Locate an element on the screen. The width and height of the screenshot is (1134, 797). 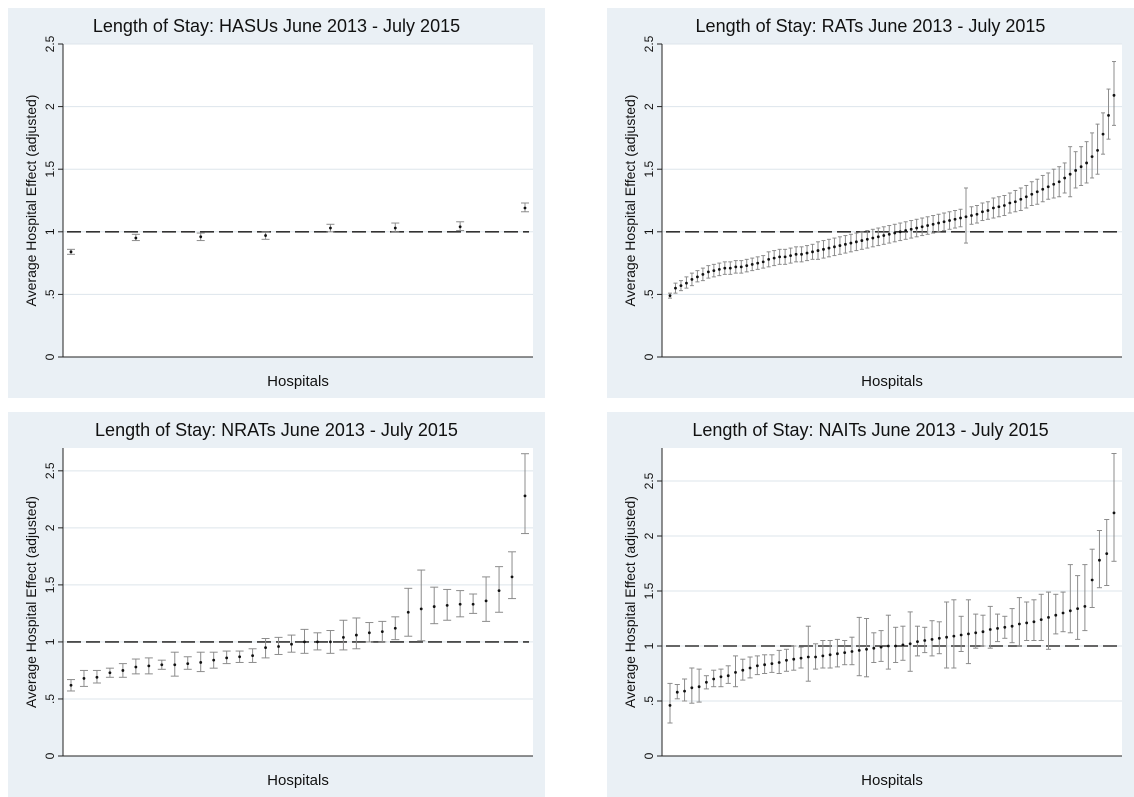
y-tick-label: 1.5 is located at coordinates (649, 590).